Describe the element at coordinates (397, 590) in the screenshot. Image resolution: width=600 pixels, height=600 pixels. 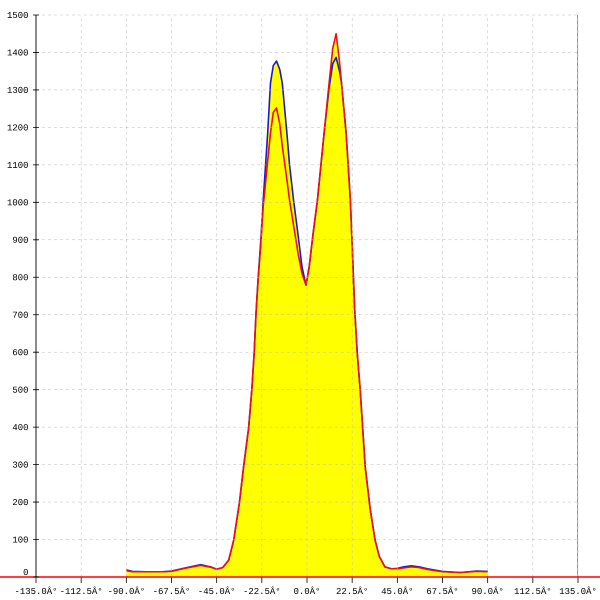
I see `x-tick-label: 45.0Â°` at that location.